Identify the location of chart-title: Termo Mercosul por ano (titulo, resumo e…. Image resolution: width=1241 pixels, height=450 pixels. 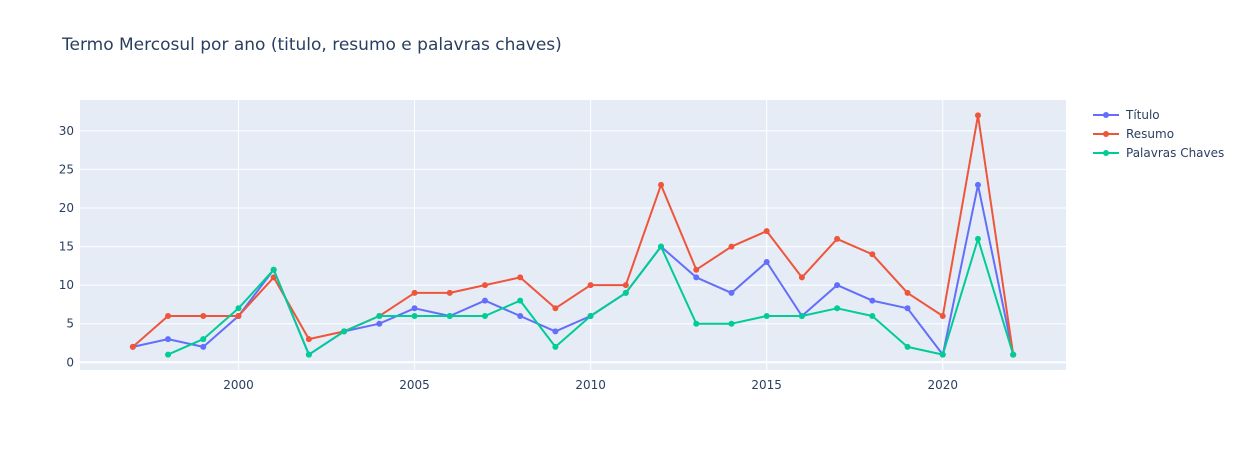
(311, 45).